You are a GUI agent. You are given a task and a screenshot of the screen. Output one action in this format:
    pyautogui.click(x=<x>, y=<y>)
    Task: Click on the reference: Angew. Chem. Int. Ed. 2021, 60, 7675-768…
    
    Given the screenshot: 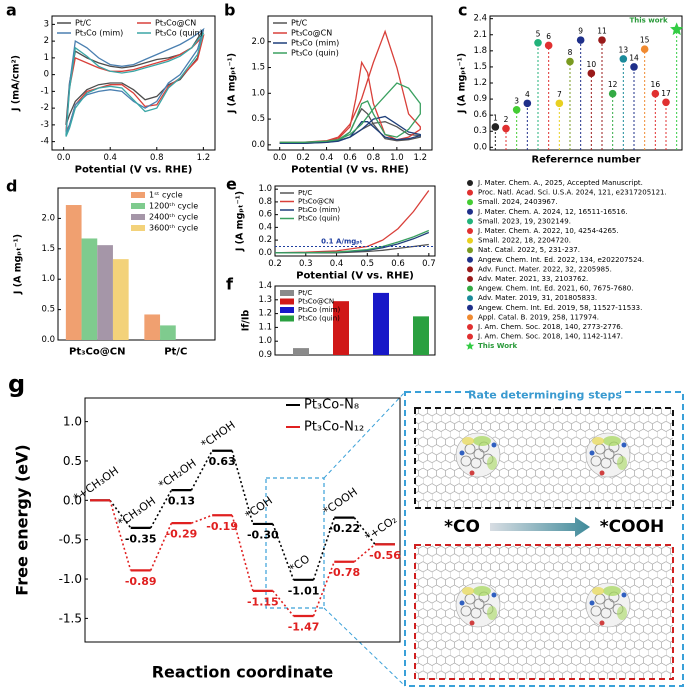 What is the action you would take?
    pyautogui.click(x=555, y=289)
    